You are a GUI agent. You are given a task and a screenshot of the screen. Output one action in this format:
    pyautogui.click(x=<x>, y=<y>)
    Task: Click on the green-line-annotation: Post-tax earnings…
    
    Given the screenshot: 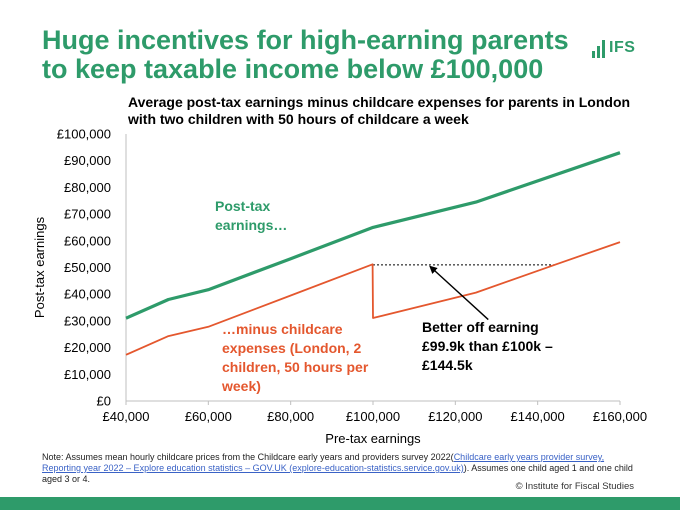 What is the action you would take?
    pyautogui.click(x=251, y=215)
    